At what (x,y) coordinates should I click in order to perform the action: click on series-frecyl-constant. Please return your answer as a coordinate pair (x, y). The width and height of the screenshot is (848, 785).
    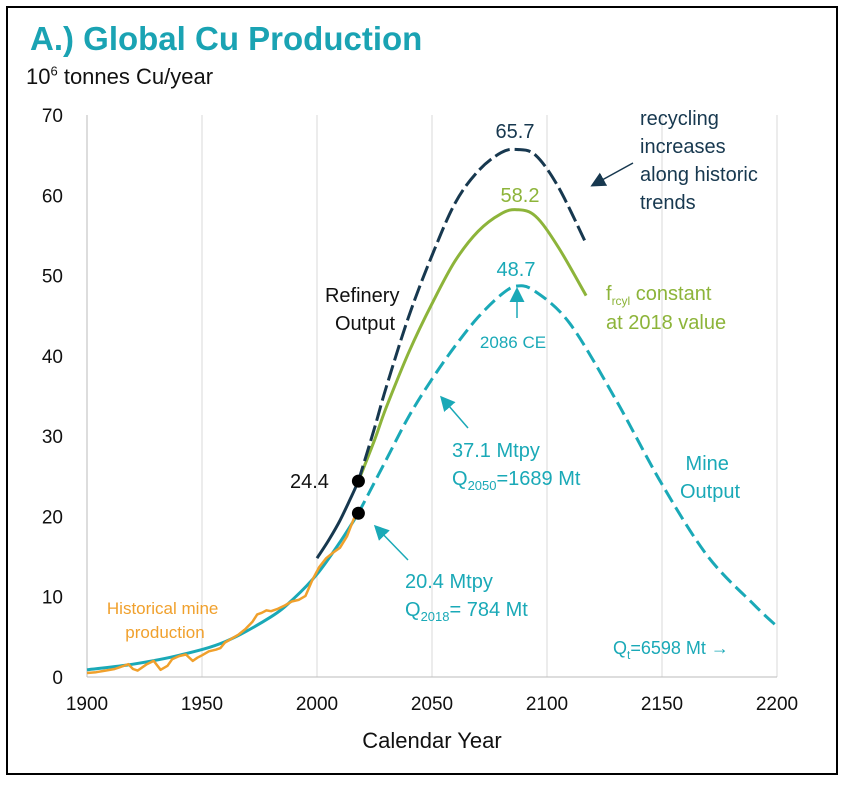
    Looking at the image, I should click on (472, 345).